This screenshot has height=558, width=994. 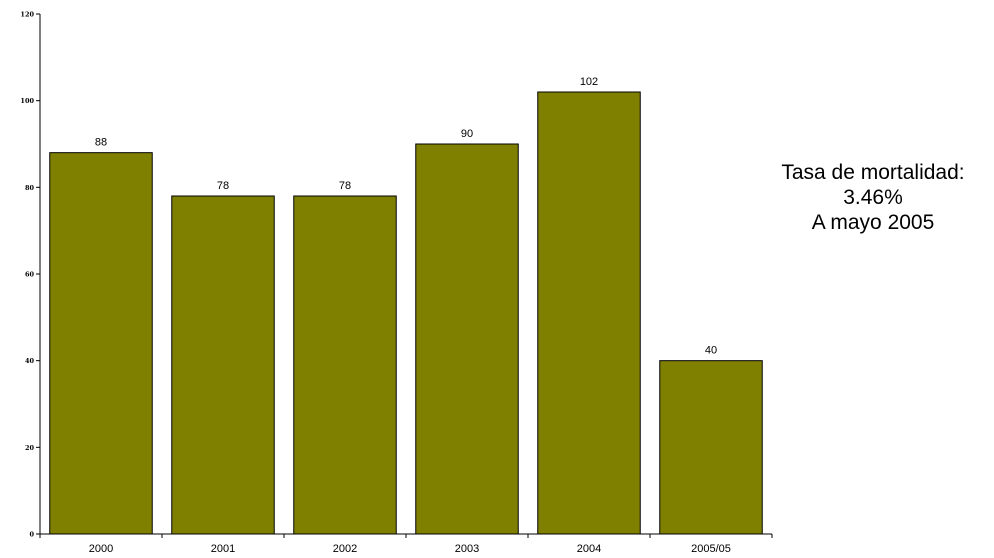 What do you see at coordinates (223, 549) in the screenshot?
I see `category-label: 2001` at bounding box center [223, 549].